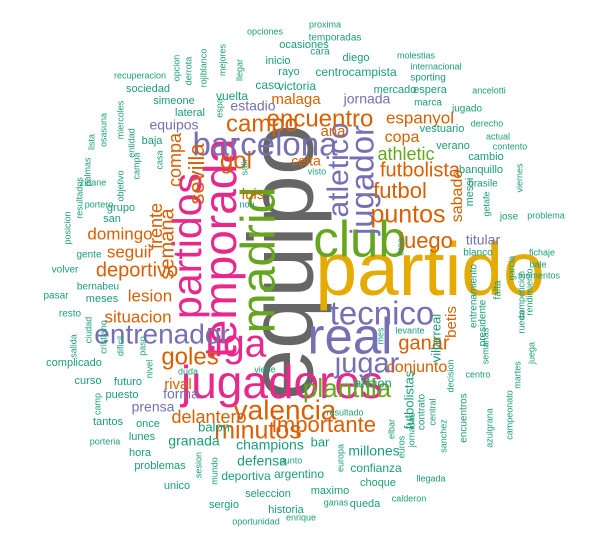 The image size is (598, 547). What do you see at coordinates (256, 521) in the screenshot?
I see `word-oportunidad: oportunidad` at bounding box center [256, 521].